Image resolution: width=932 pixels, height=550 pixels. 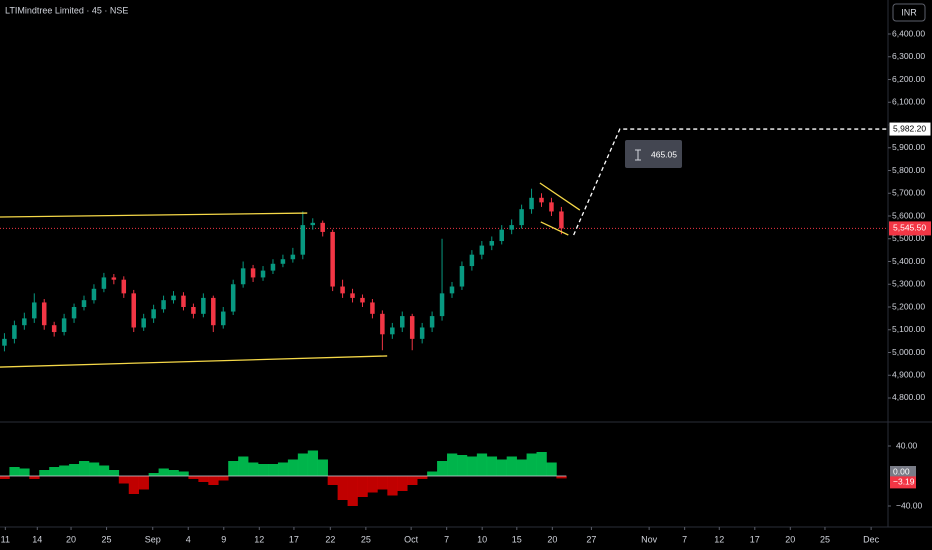 What do you see at coordinates (66, 10) in the screenshot?
I see `chart-title: LTIMindtree Limited · 45 · NSE` at bounding box center [66, 10].